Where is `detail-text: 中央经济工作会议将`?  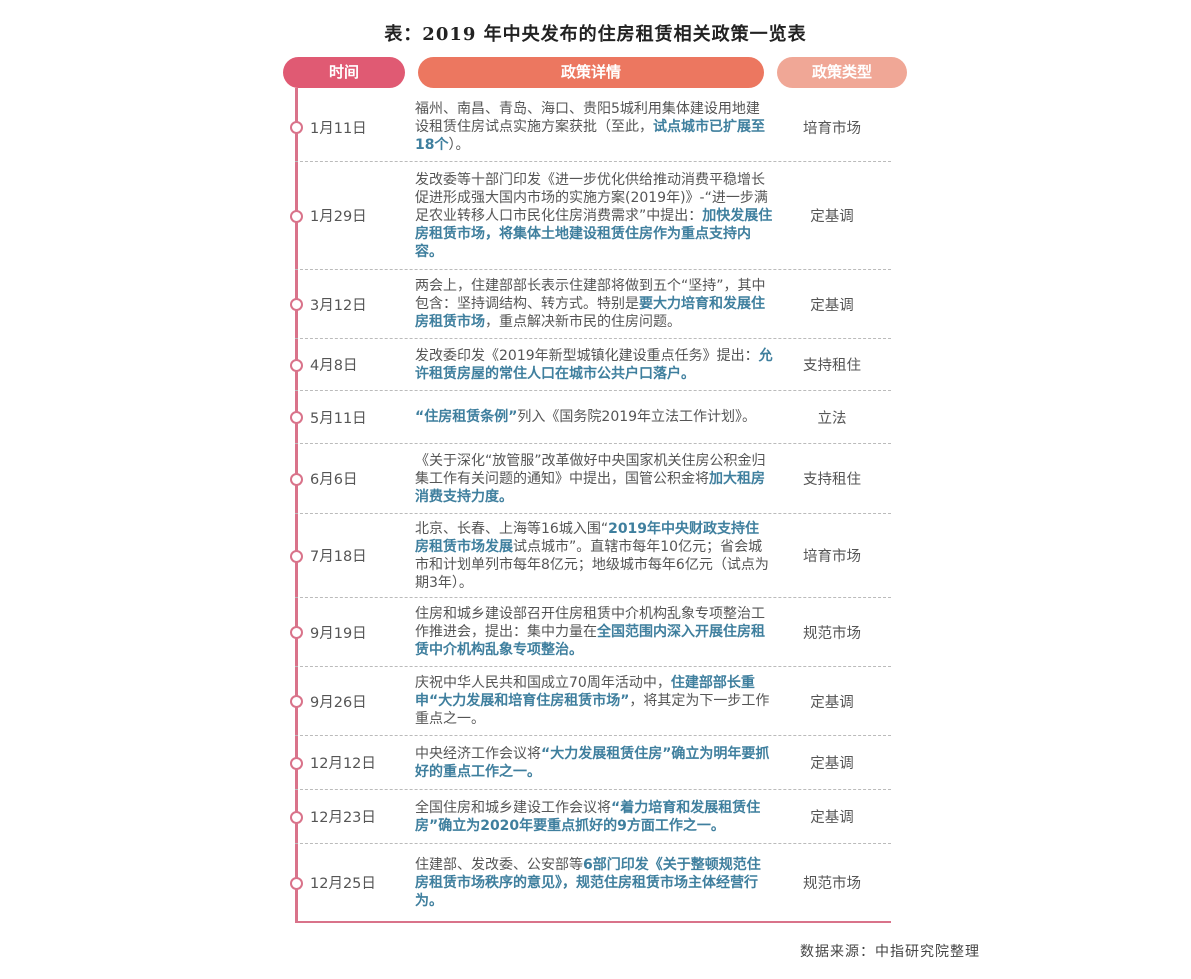 detail-text: 中央经济工作会议将 is located at coordinates (478, 753).